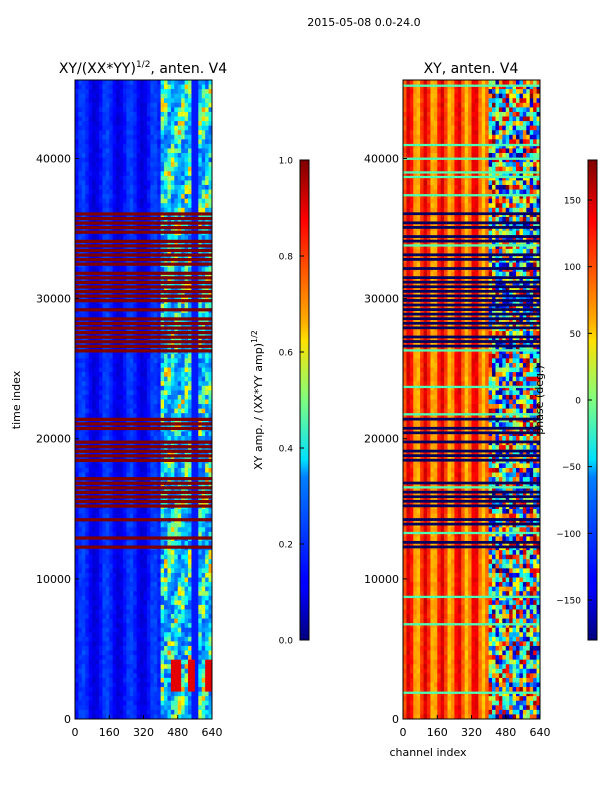 The width and height of the screenshot is (600, 800). Describe the element at coordinates (539, 400) in the screenshot. I see `phase-colorbar-label: phase (deg.)` at that location.